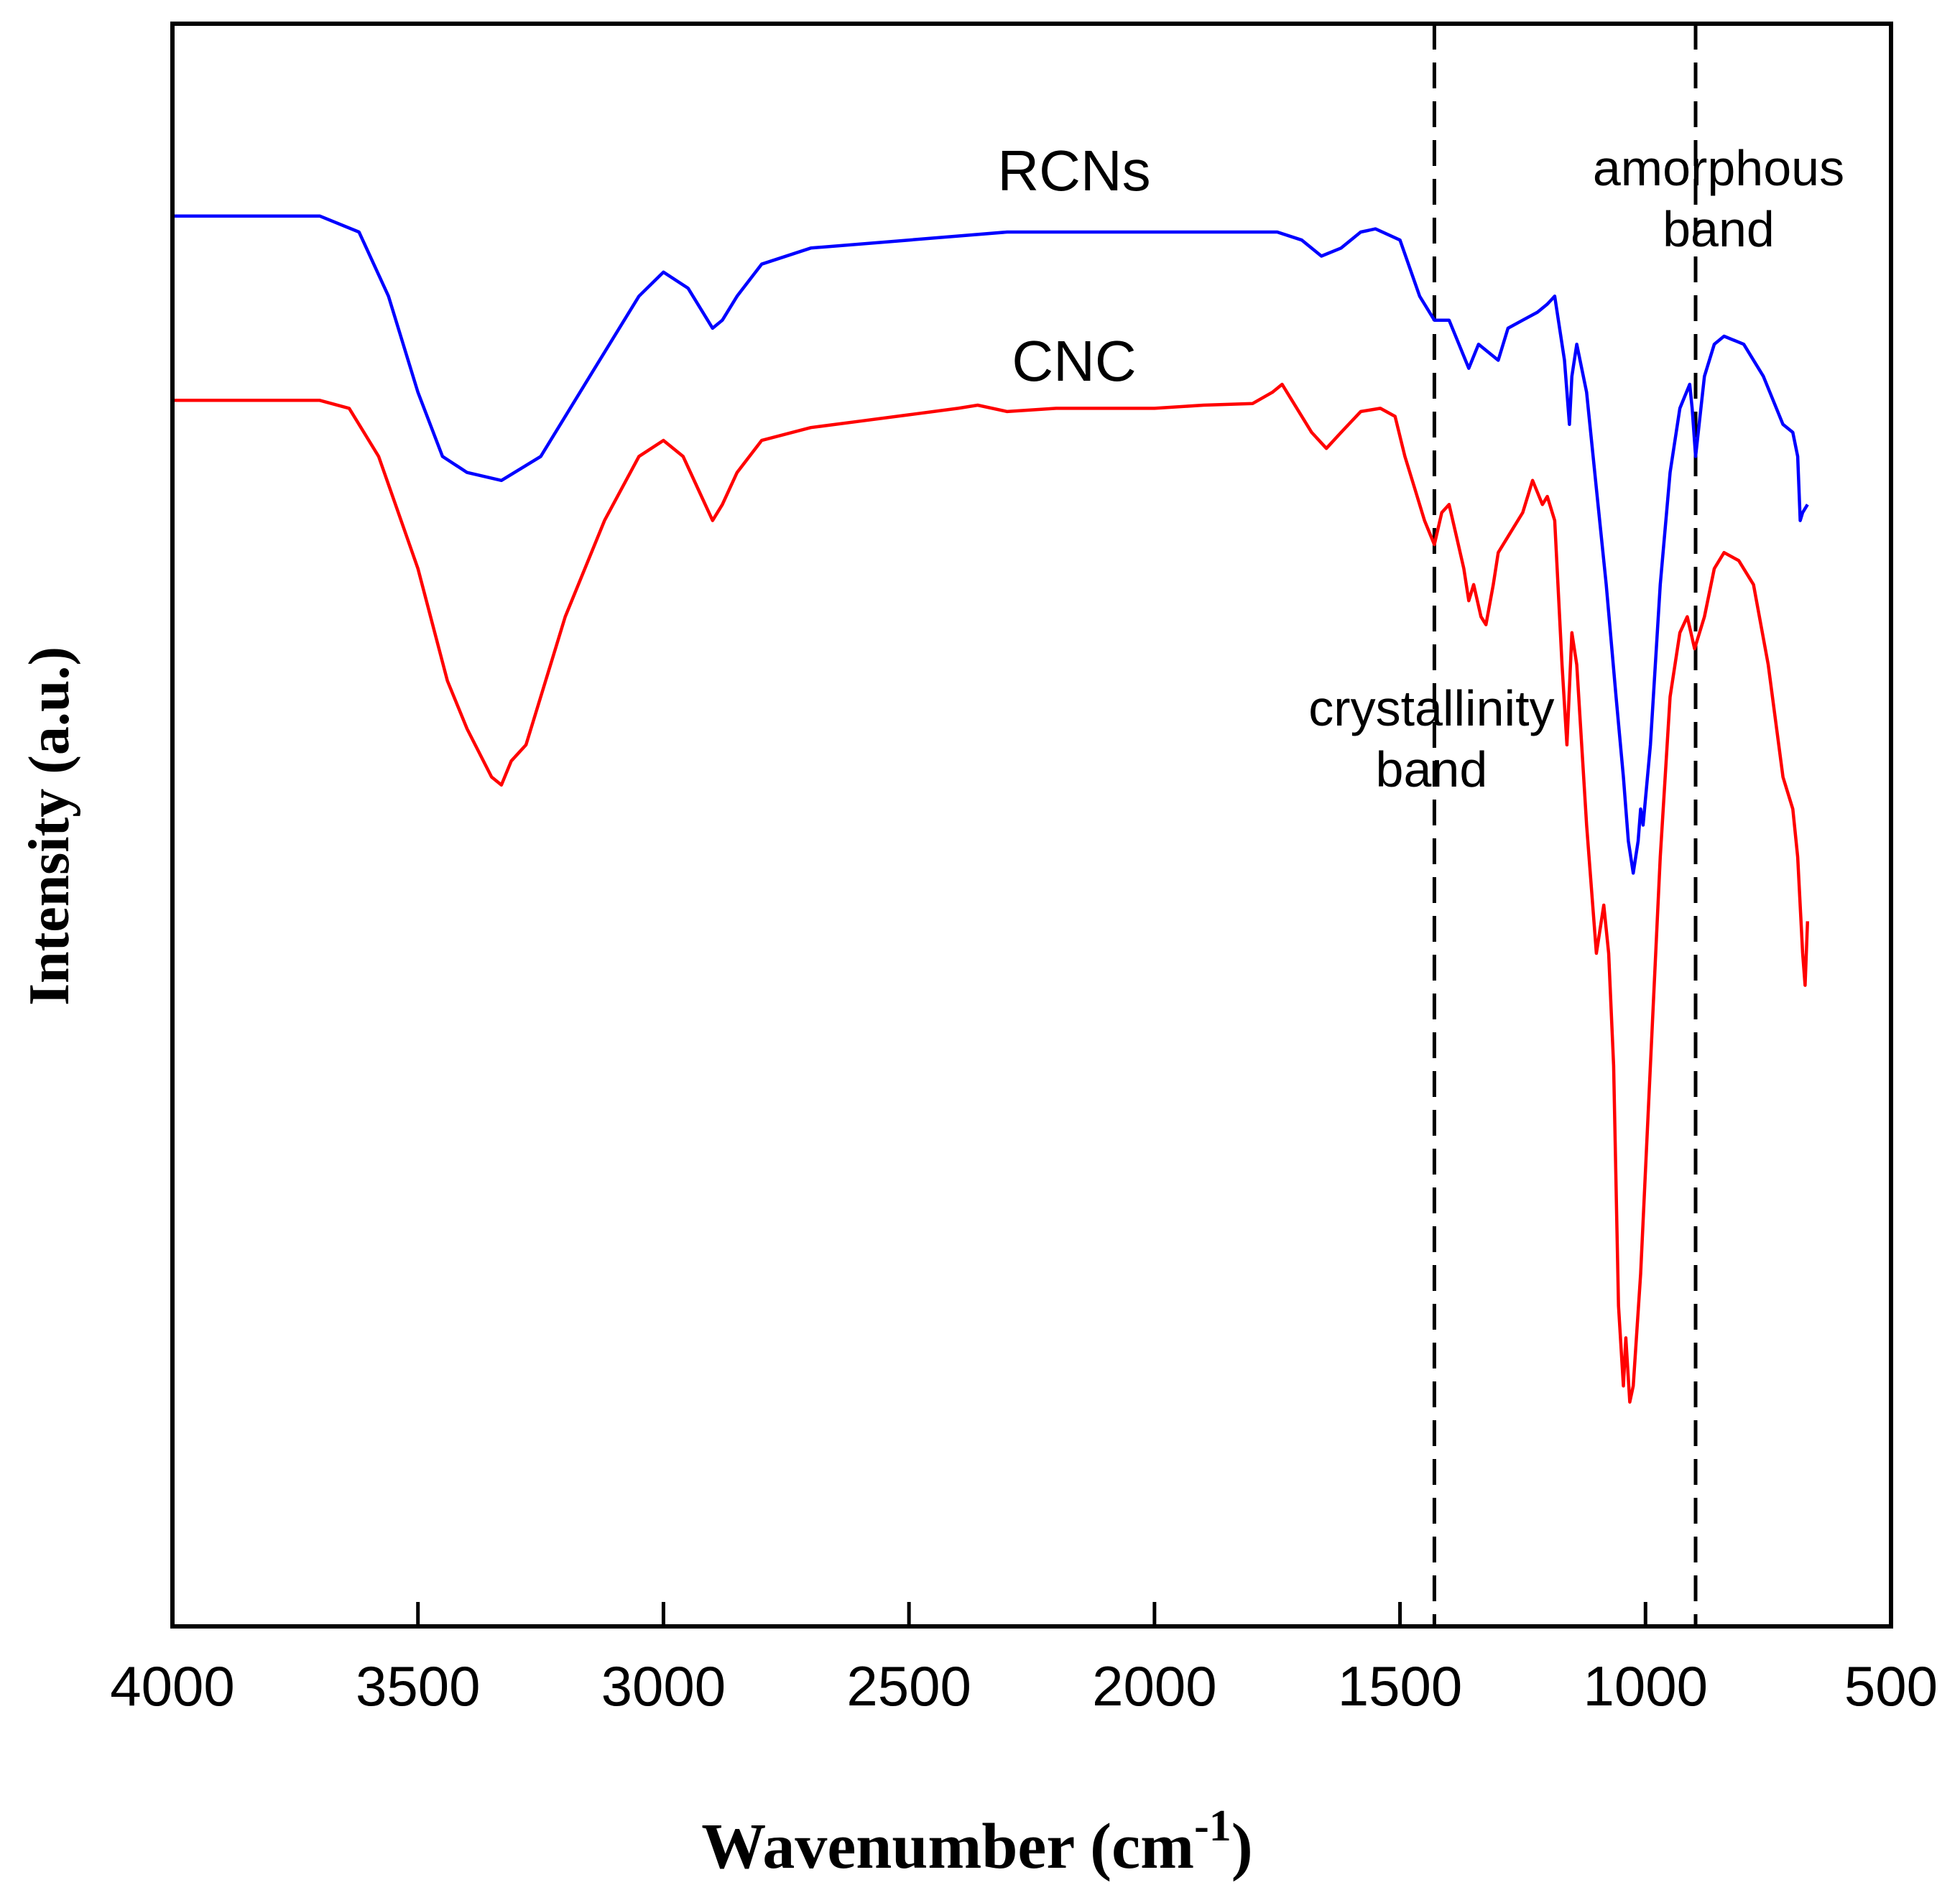 This screenshot has height=1885, width=1960. What do you see at coordinates (1432, 769) in the screenshot?
I see `reference-label-0-line-1: band` at bounding box center [1432, 769].